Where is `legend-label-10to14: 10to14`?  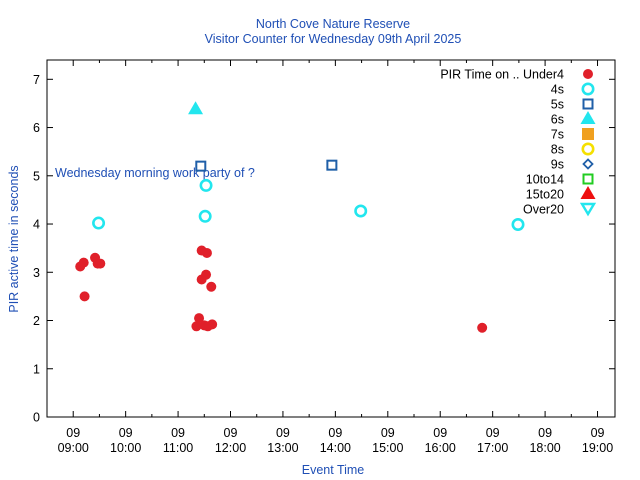
legend-label-10to14: 10to14 is located at coordinates (545, 180).